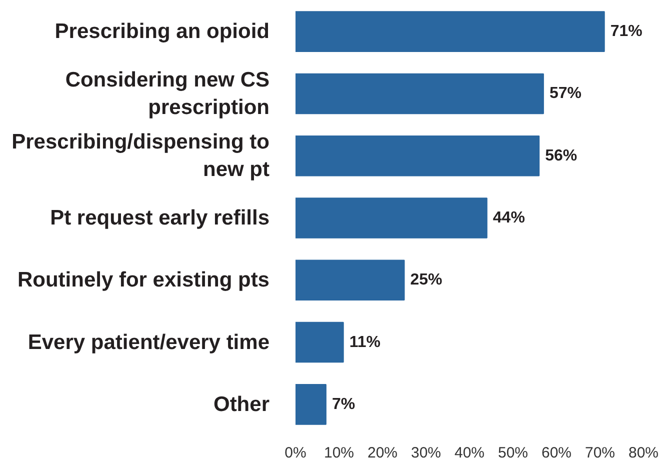  What do you see at coordinates (556, 453) in the screenshot?
I see `x-tick-label: 60%` at bounding box center [556, 453].